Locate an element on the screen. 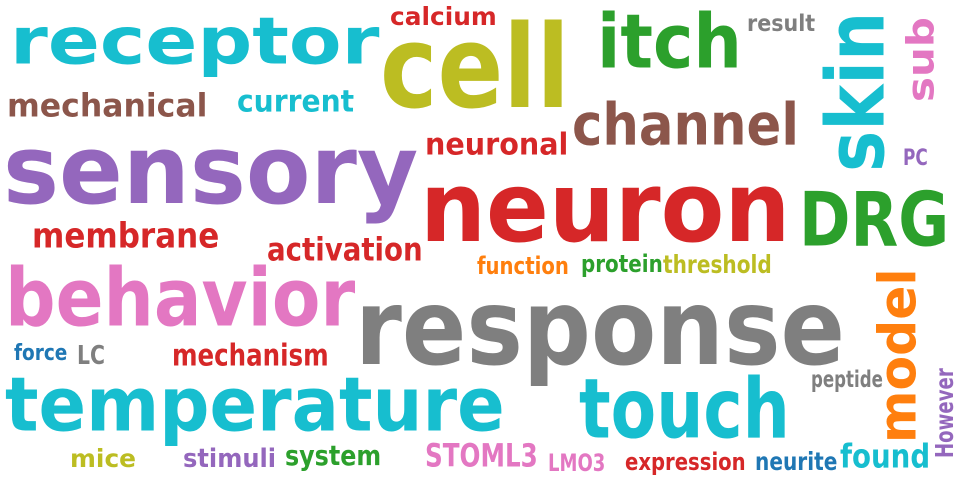 The width and height of the screenshot is (960, 480). word-mechanical: mechanical is located at coordinates (107, 106).